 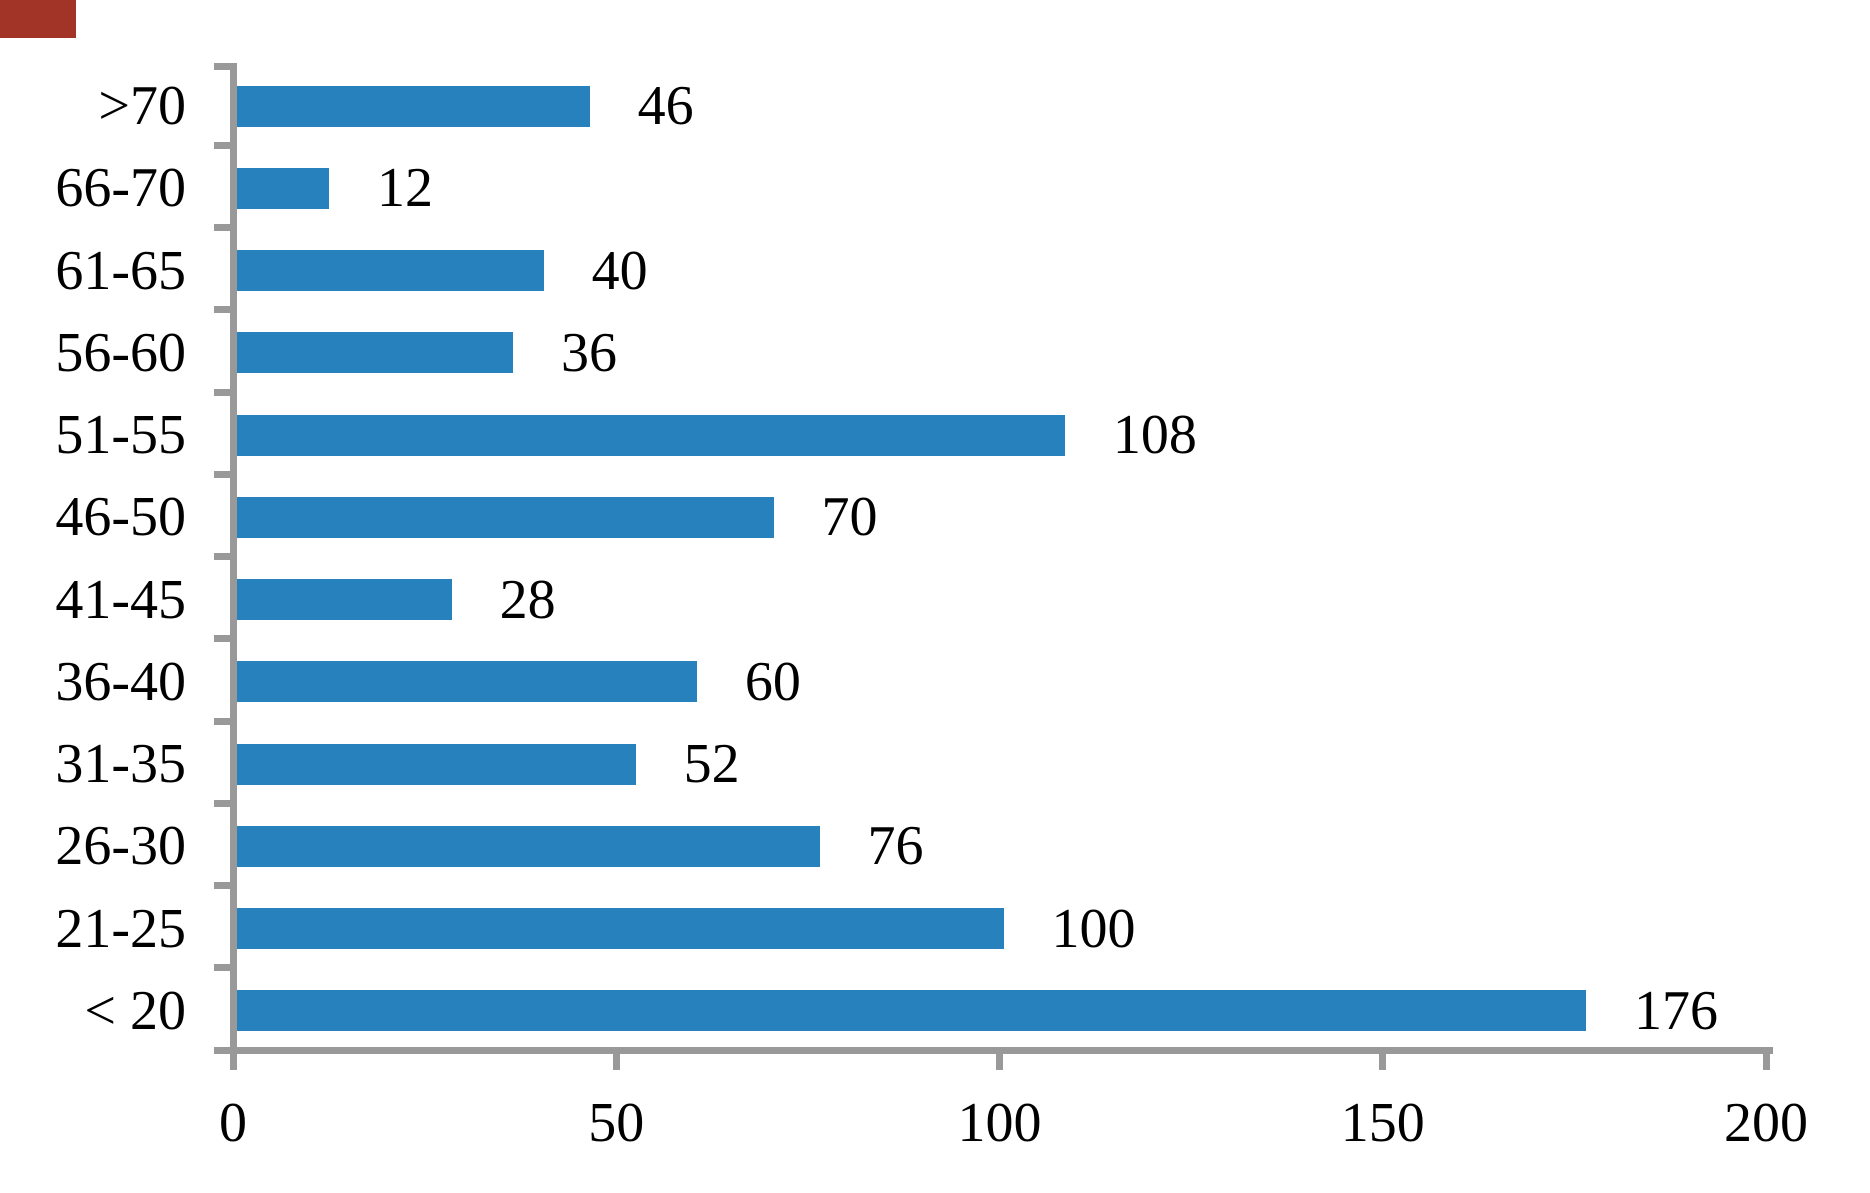 I want to click on value-label: 100, so click(x=1093, y=928).